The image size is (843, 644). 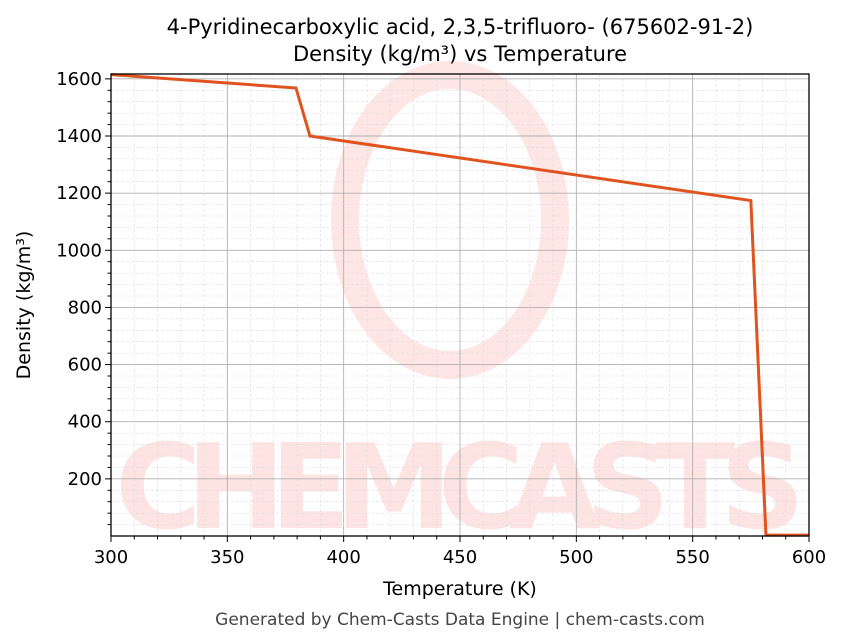 What do you see at coordinates (809, 557) in the screenshot?
I see `x-tick-label: 600` at bounding box center [809, 557].